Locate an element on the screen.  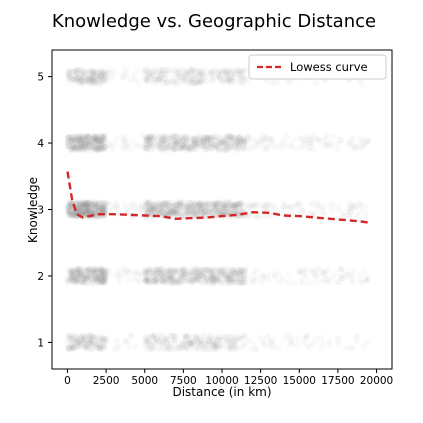
x-tick-label: 2500 is located at coordinates (106, 381).